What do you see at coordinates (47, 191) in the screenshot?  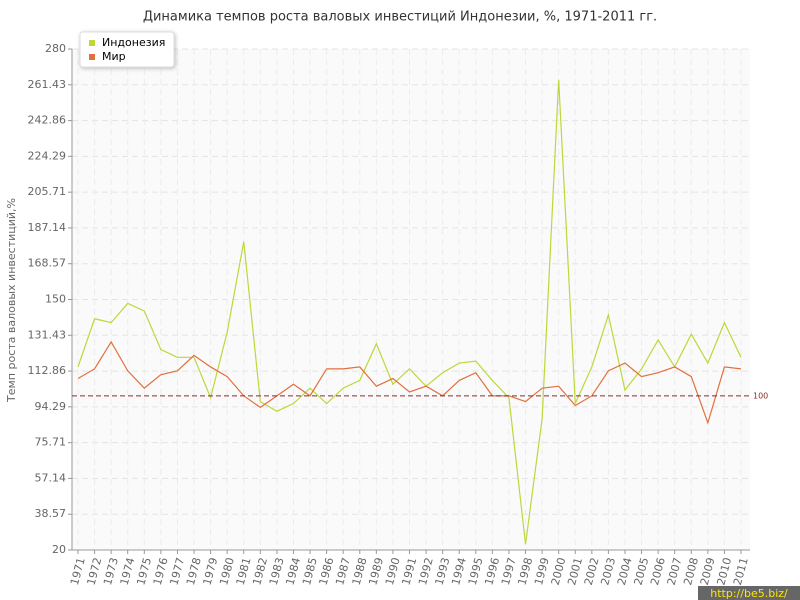 I see `y-tick-label: 205.71` at bounding box center [47, 191].